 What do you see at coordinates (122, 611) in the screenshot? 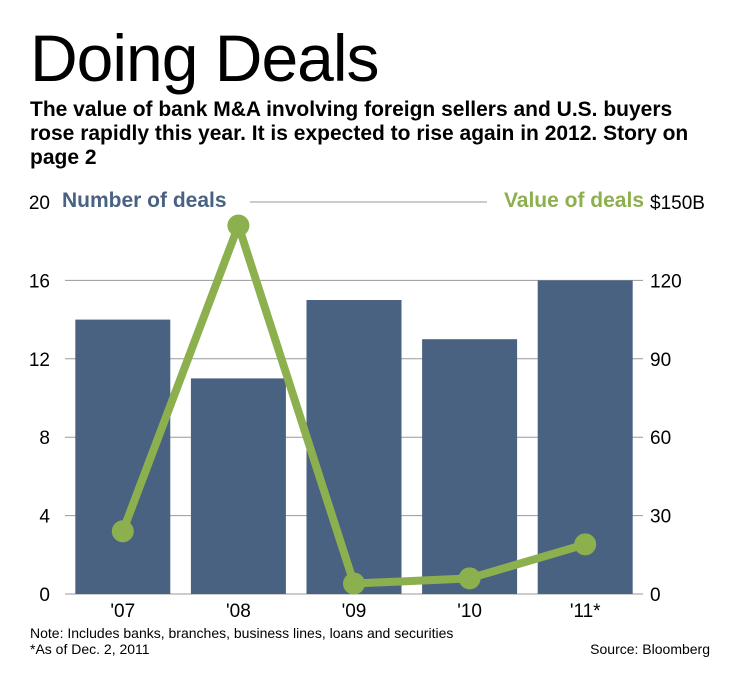
I see `category-label: '07` at bounding box center [122, 611].